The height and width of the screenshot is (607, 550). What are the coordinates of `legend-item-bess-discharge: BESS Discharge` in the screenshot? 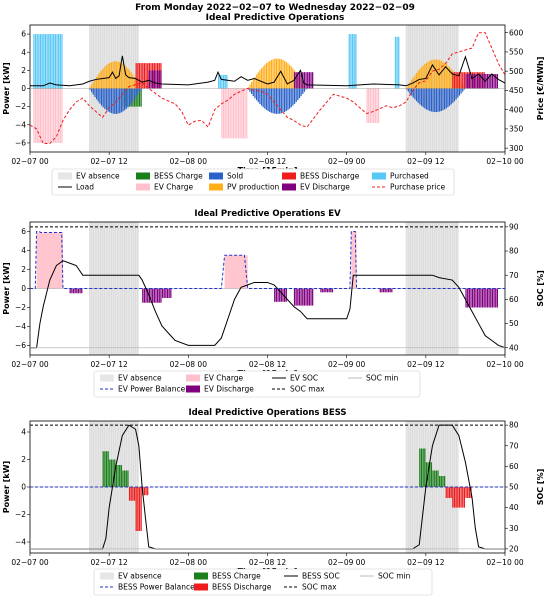 It's located at (321, 176).